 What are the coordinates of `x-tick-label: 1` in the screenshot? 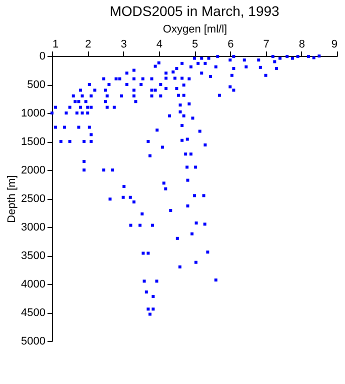 It's located at (55, 44).